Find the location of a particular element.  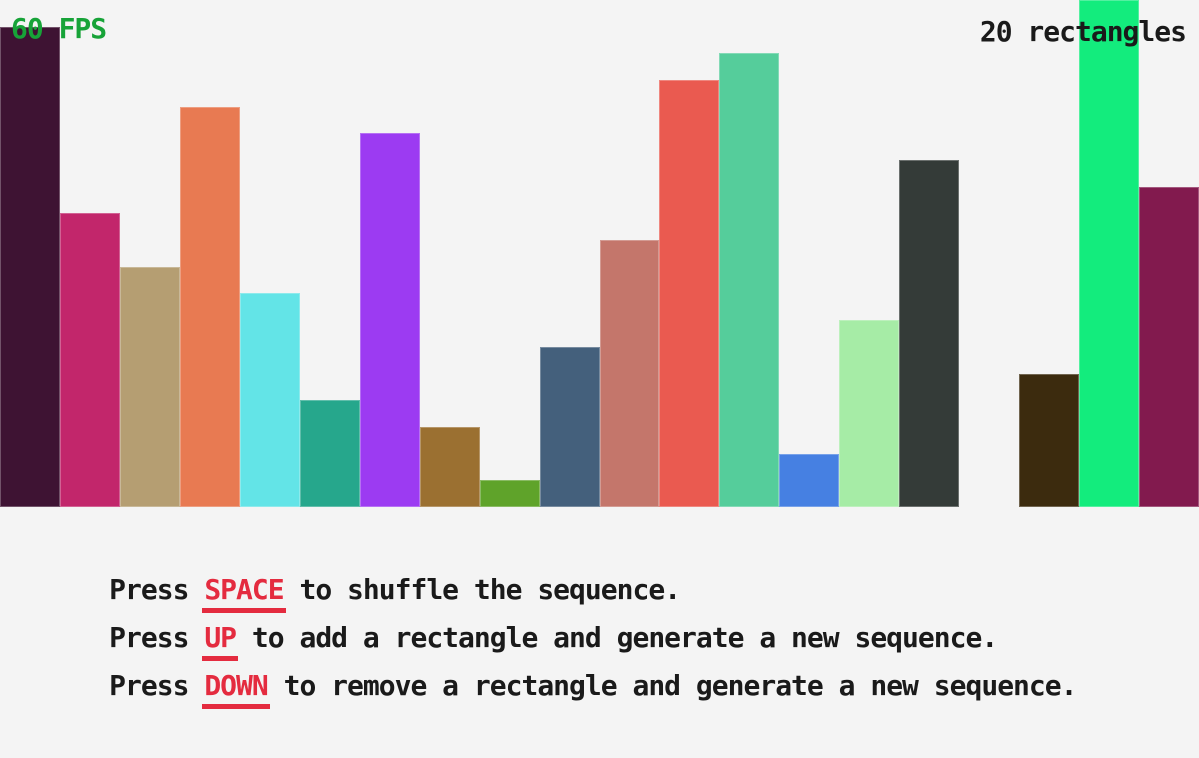

key-space-label: SPACE is located at coordinates (244, 593).